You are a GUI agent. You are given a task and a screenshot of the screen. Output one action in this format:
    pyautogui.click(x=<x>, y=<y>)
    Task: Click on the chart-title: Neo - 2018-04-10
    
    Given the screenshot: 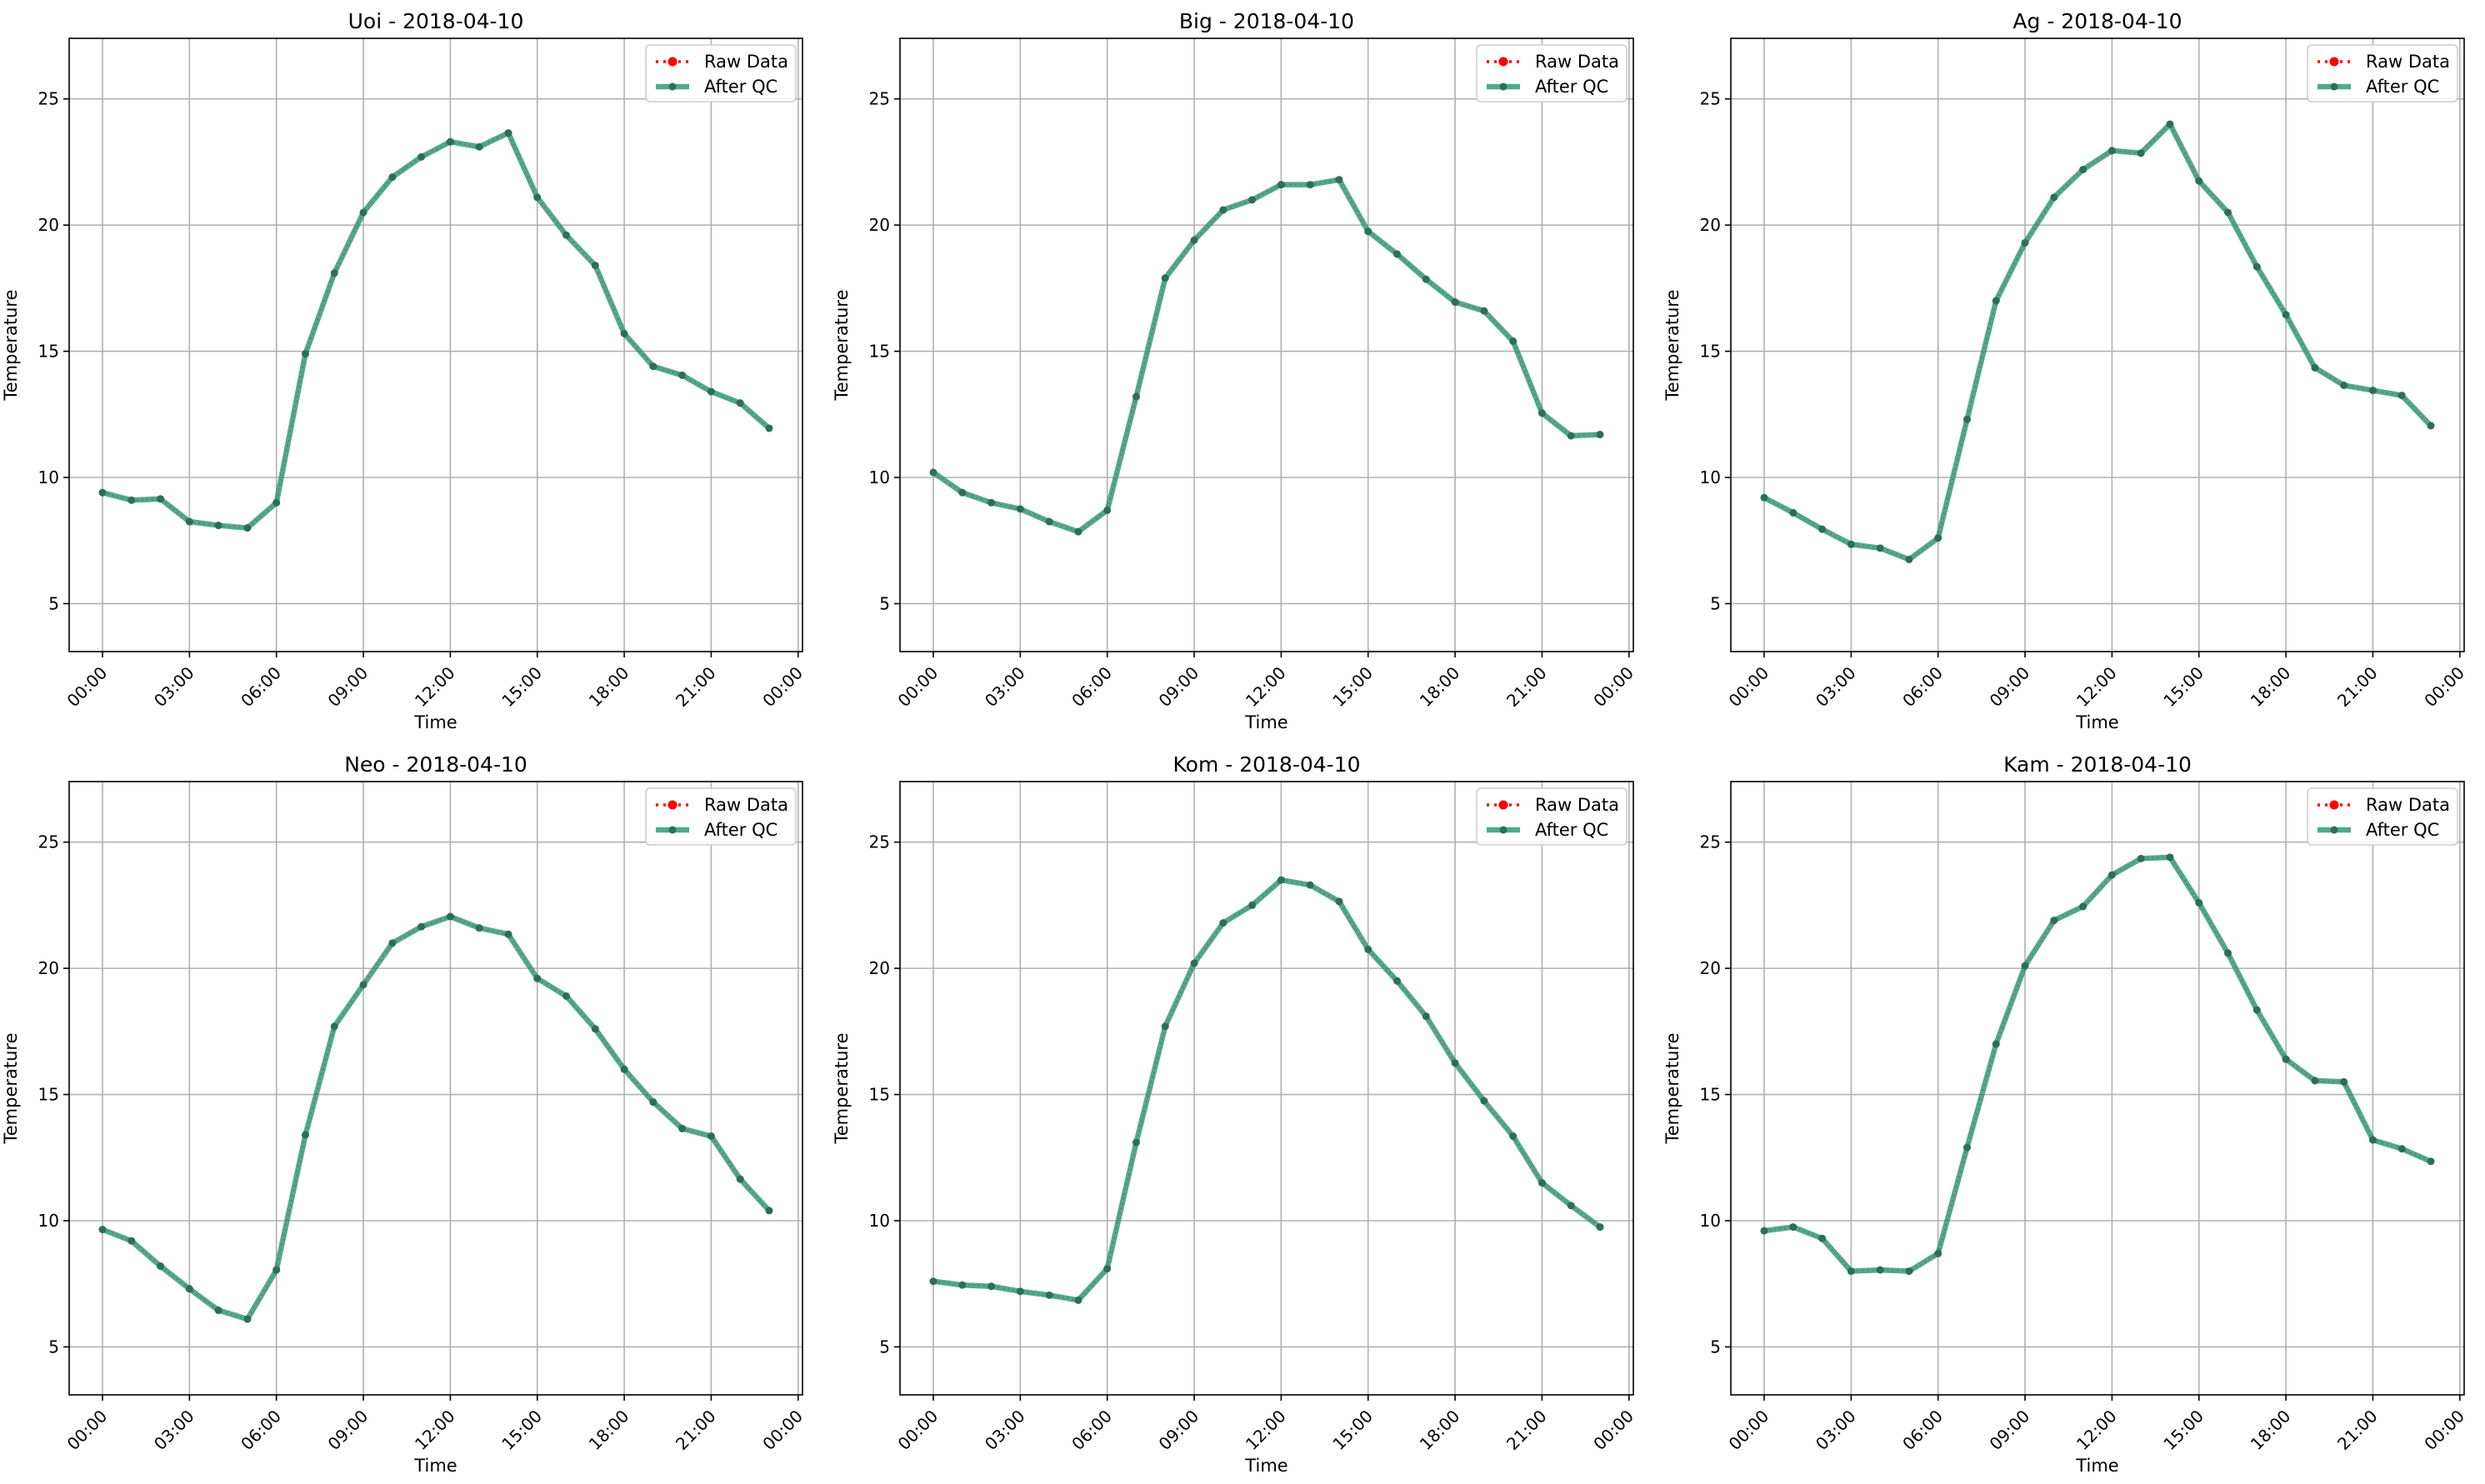 What is the action you would take?
    pyautogui.click(x=436, y=764)
    